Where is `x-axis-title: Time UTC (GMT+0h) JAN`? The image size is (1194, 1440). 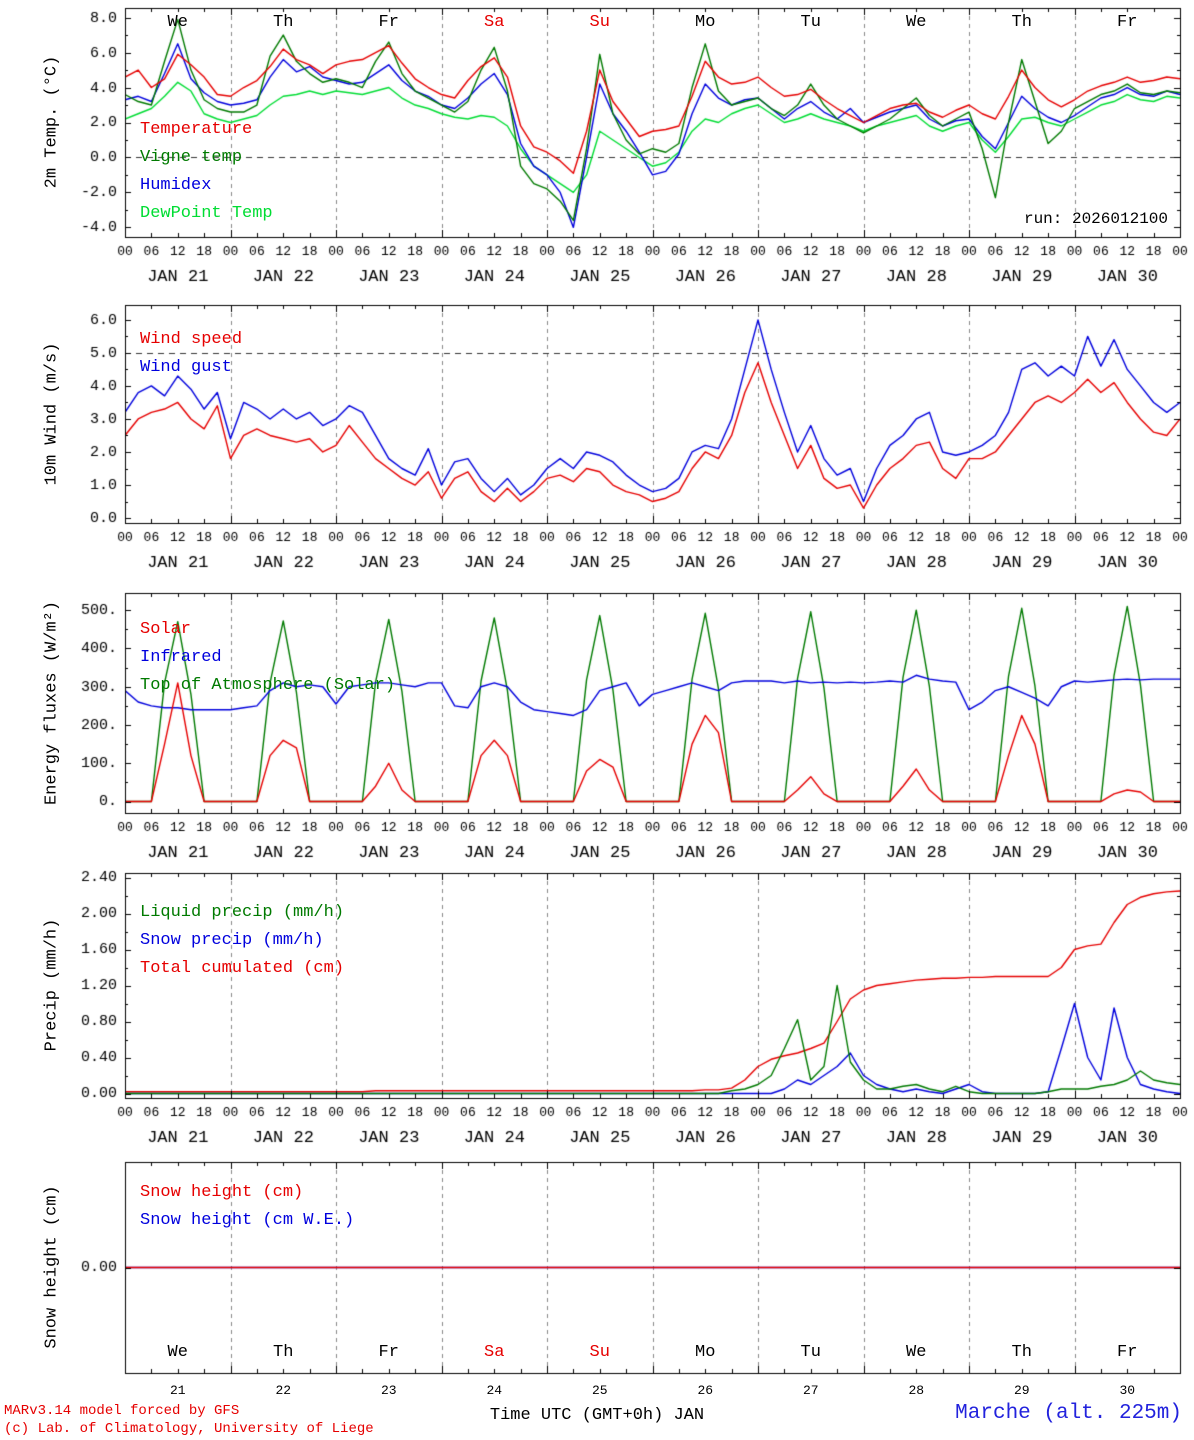 x-axis-title: Time UTC (GMT+0h) JAN is located at coordinates (597, 1415).